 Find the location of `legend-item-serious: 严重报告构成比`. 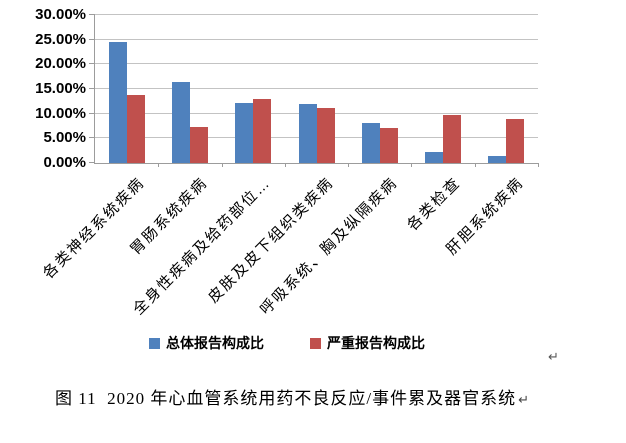

legend-item-serious: 严重报告构成比 is located at coordinates (367, 343).